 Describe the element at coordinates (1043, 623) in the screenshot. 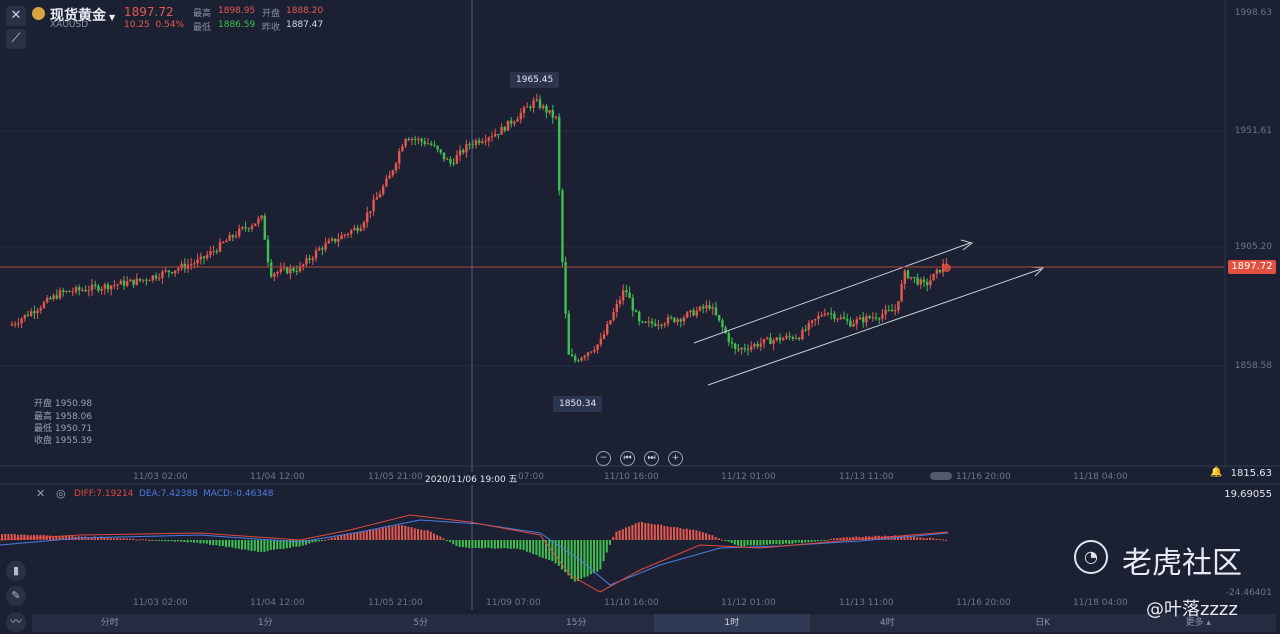

I see `tab-daily: 日K` at that location.